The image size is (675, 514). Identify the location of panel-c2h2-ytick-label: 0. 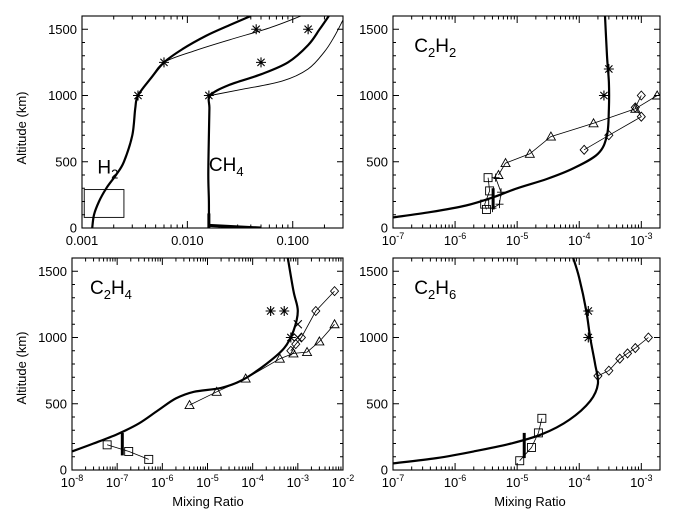
(384, 228).